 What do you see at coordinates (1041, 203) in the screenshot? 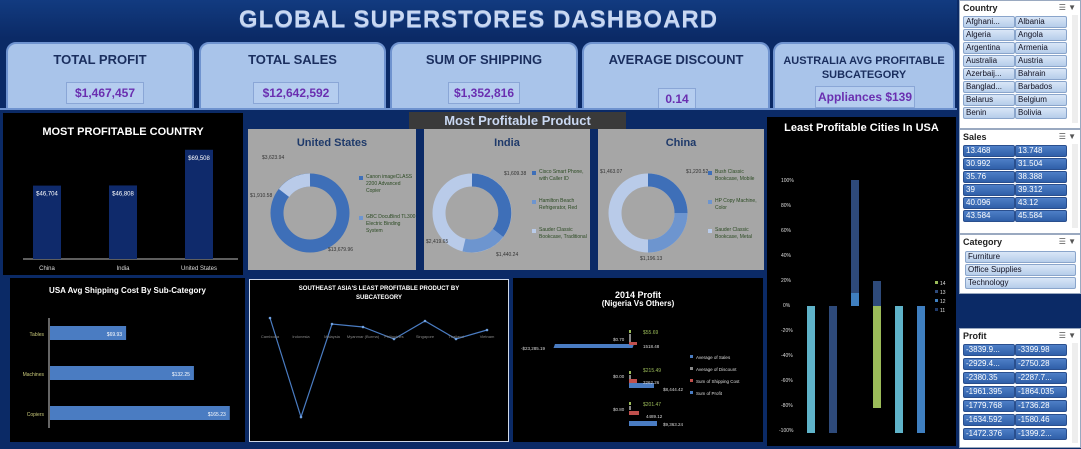
I see `slicer-item: 43.12` at bounding box center [1041, 203].